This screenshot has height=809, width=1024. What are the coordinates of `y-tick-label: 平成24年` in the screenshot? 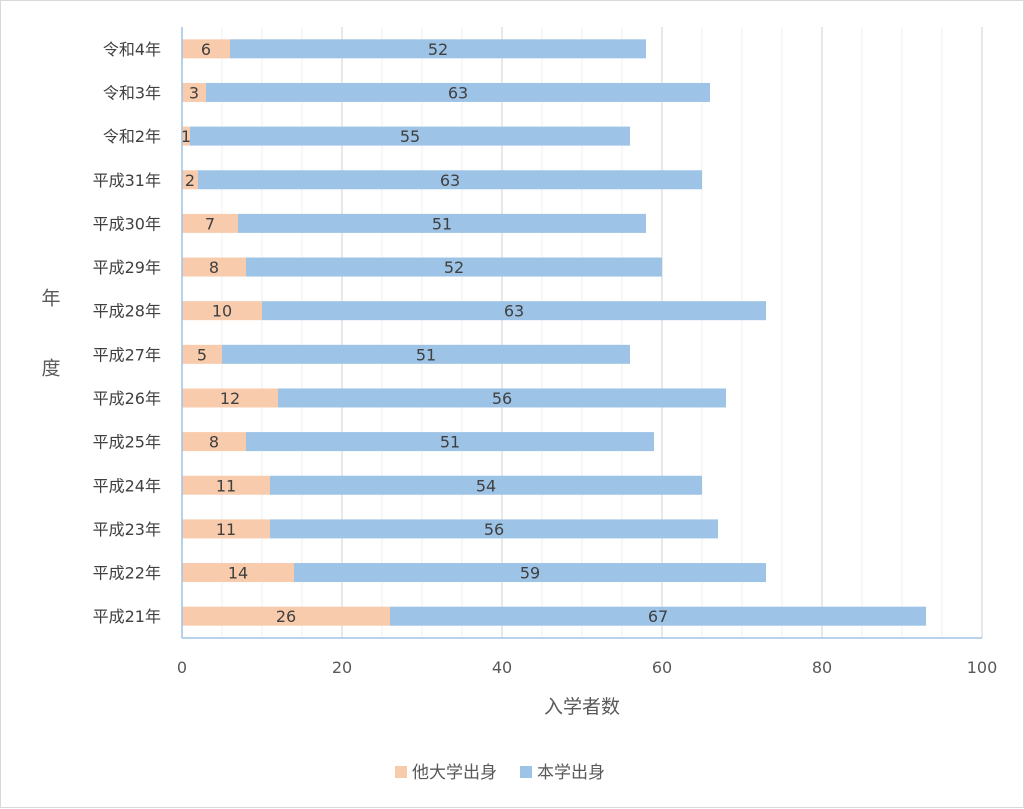 It's located at (127, 485).